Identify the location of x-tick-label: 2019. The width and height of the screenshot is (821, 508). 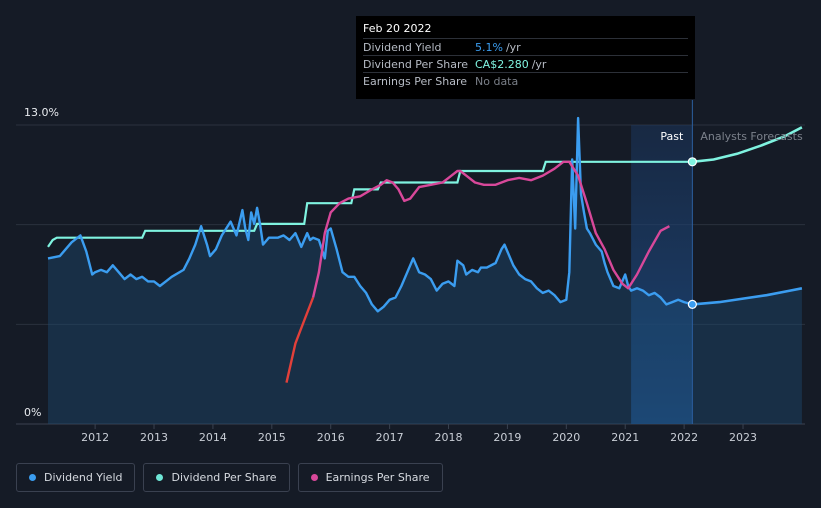
(507, 437).